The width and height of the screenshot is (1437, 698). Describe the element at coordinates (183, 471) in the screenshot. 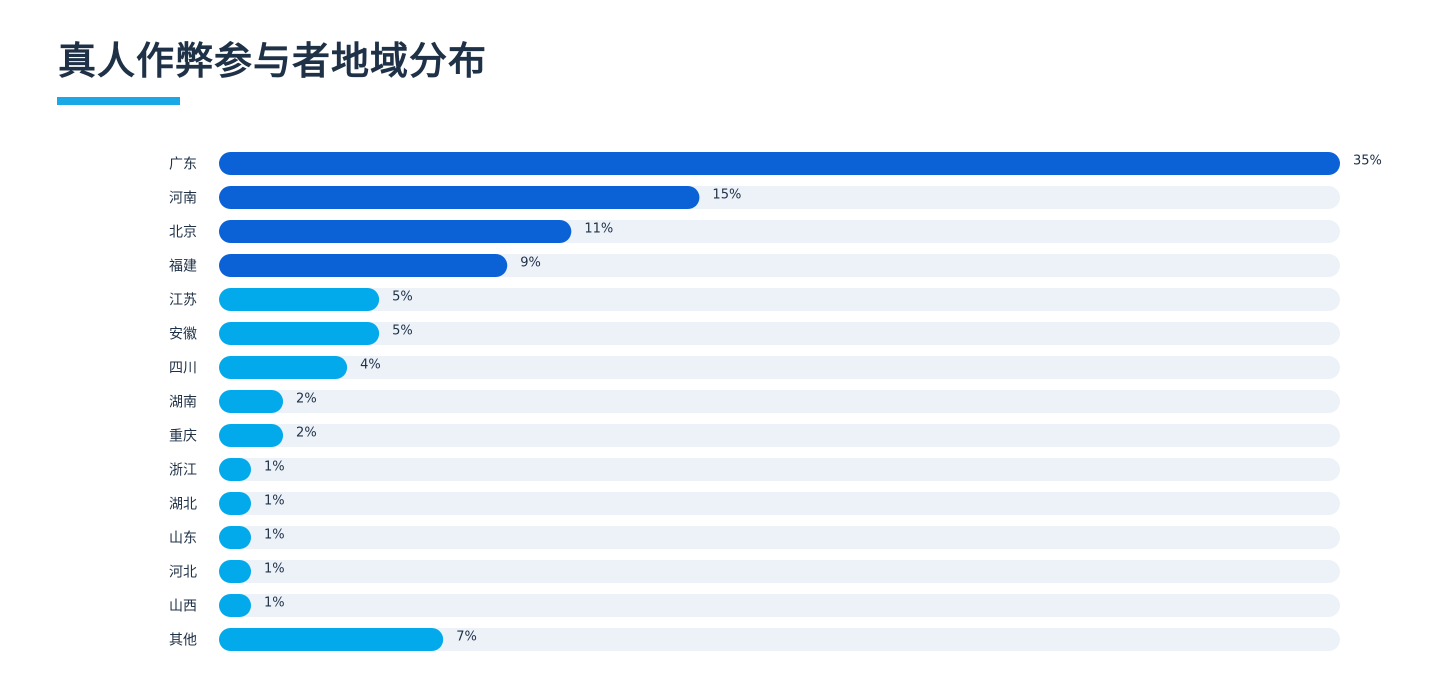

I see `category-label: 浙江` at that location.